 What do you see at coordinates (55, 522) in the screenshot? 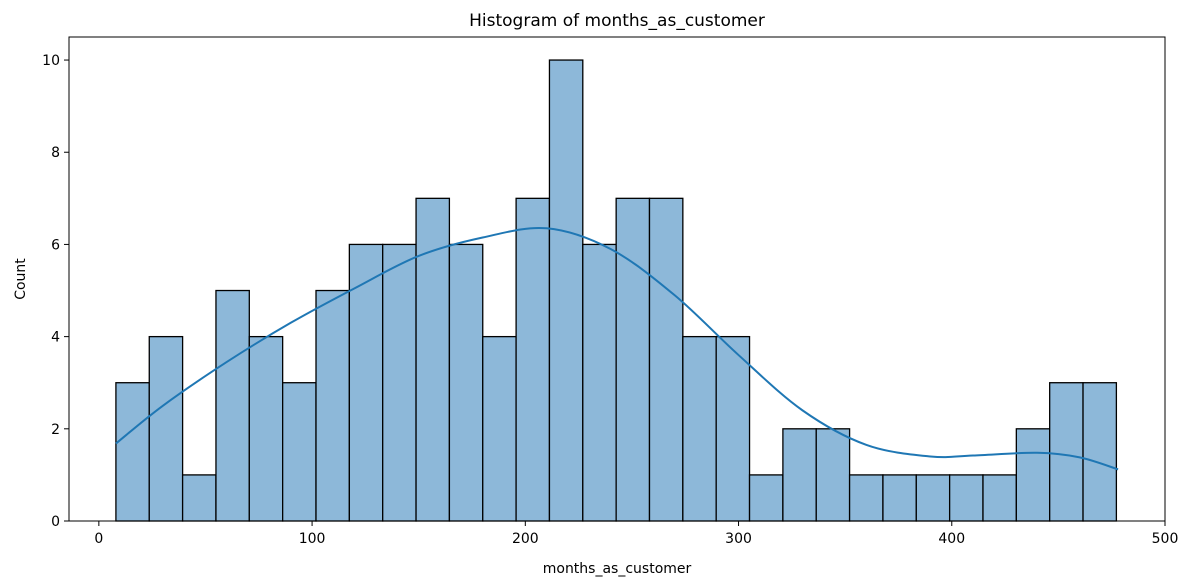
I see `y-tick-label: 0` at bounding box center [55, 522].